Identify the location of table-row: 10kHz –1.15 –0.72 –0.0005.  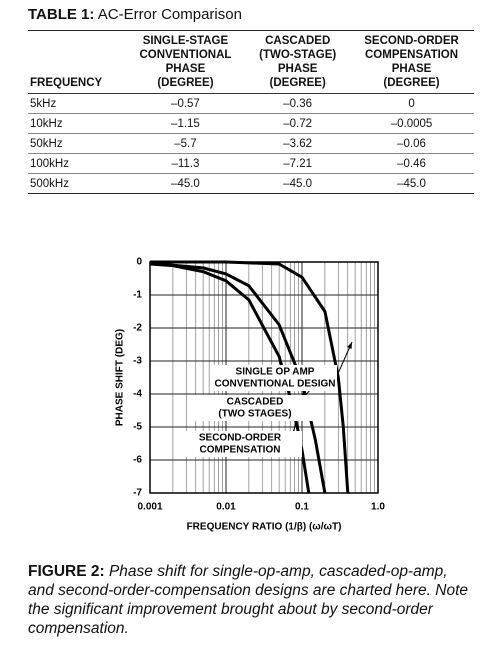
(251, 123).